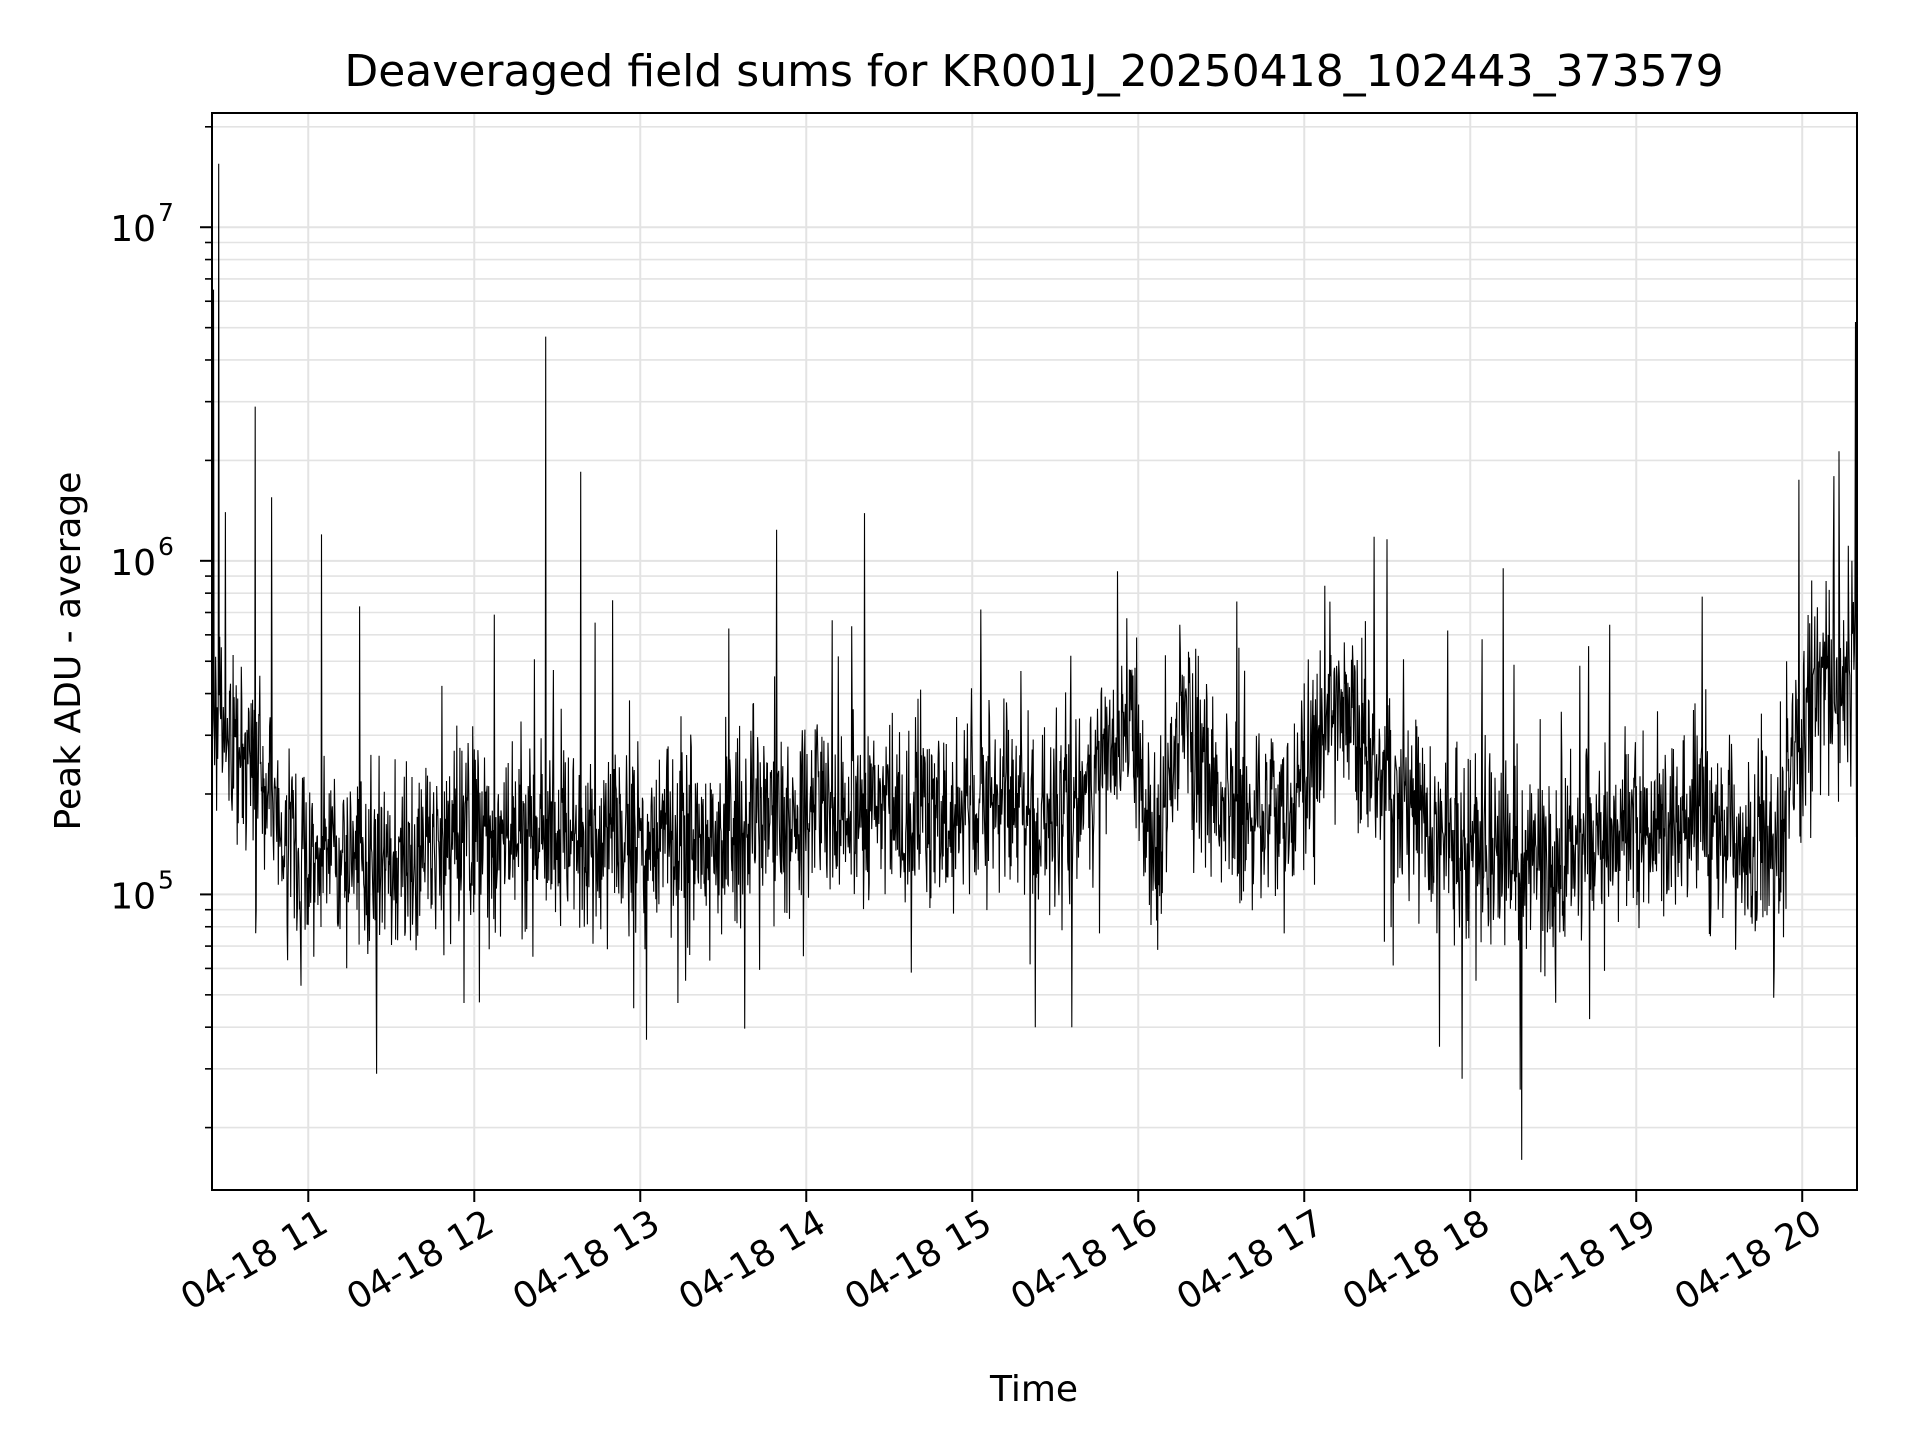 The width and height of the screenshot is (1920, 1440). Describe the element at coordinates (1033, 1389) in the screenshot. I see `x-axis-label: Time` at that location.